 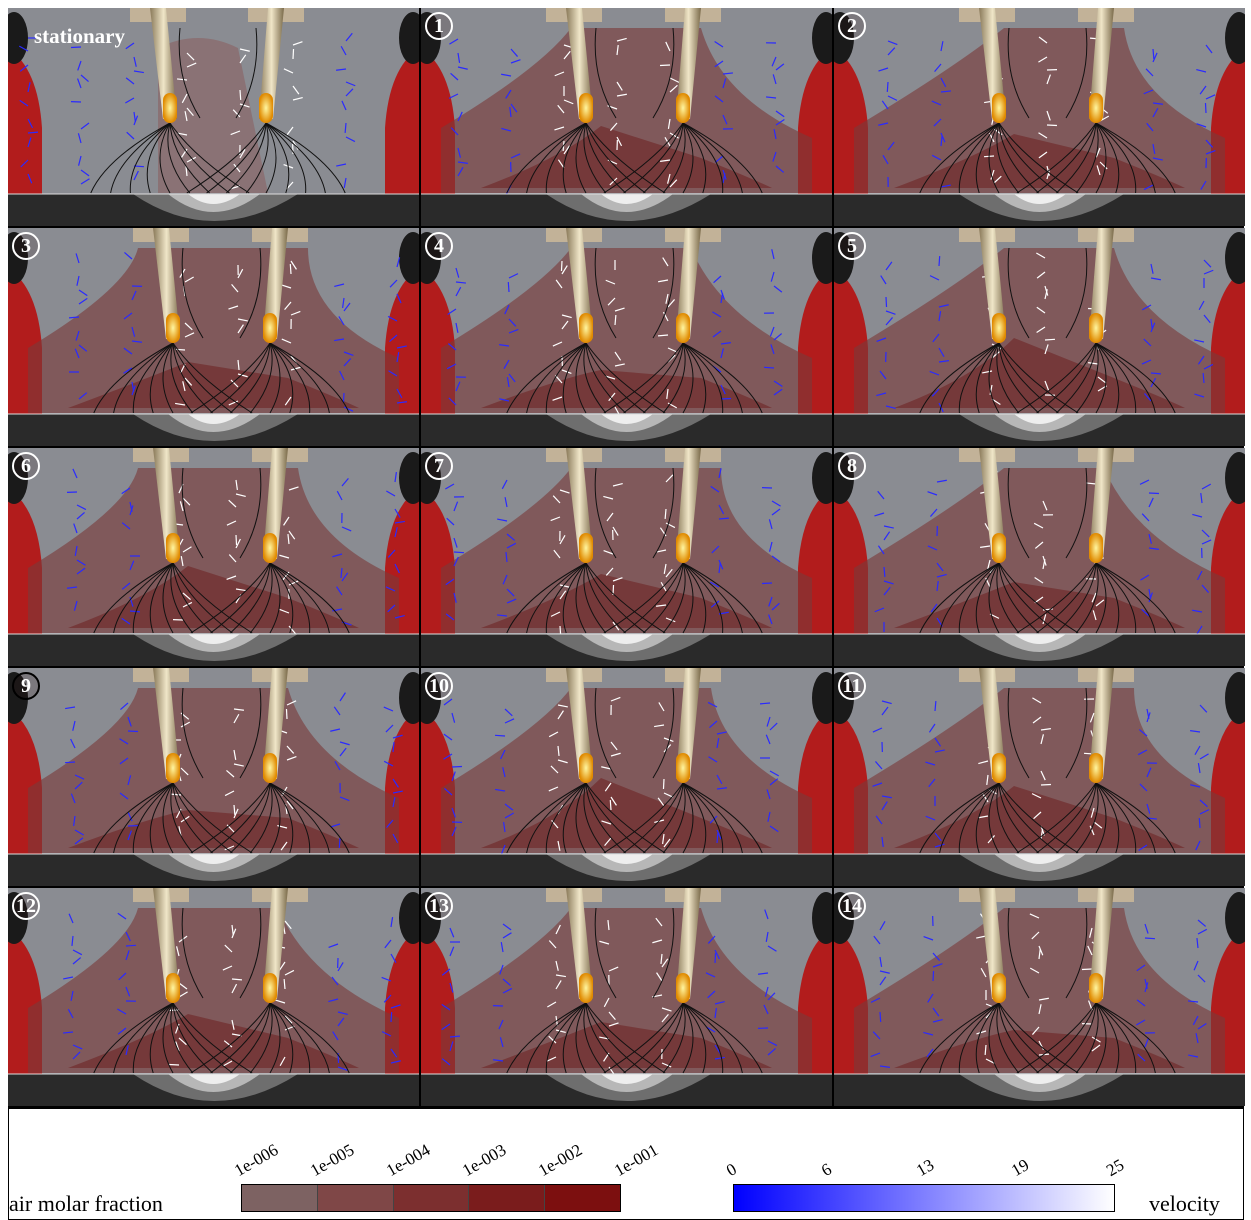 I want to click on panel-number-badge: 1, so click(x=439, y=26).